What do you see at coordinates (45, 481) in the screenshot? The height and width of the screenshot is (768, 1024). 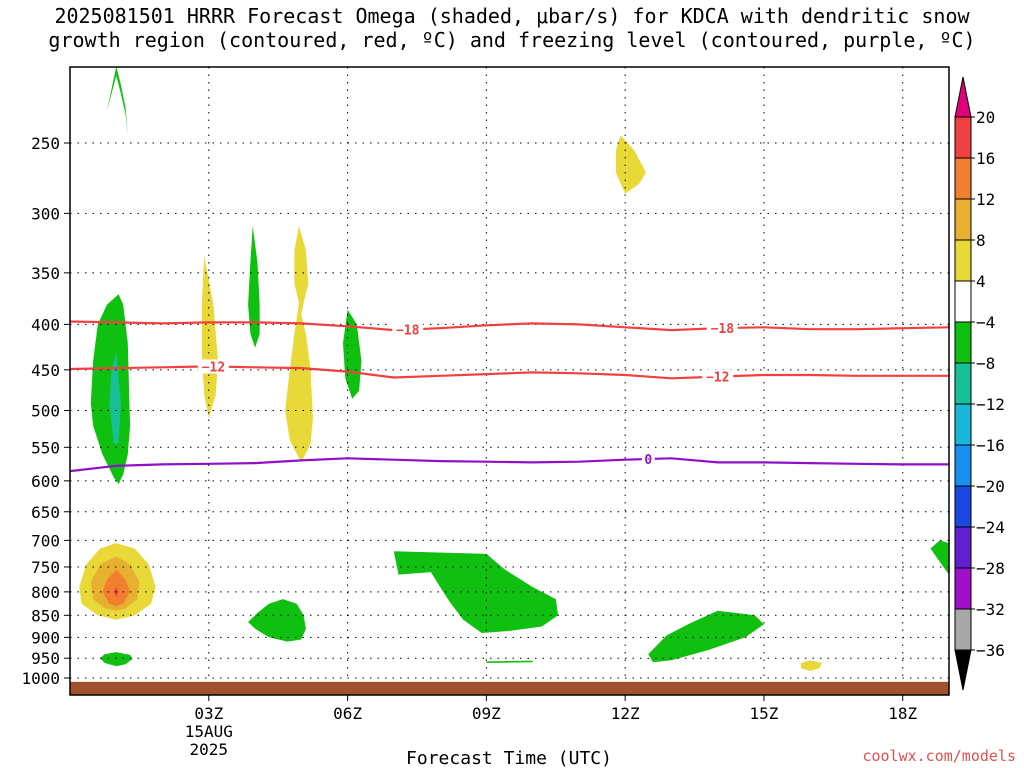 I see `y-tick-label-600: 600` at bounding box center [45, 481].